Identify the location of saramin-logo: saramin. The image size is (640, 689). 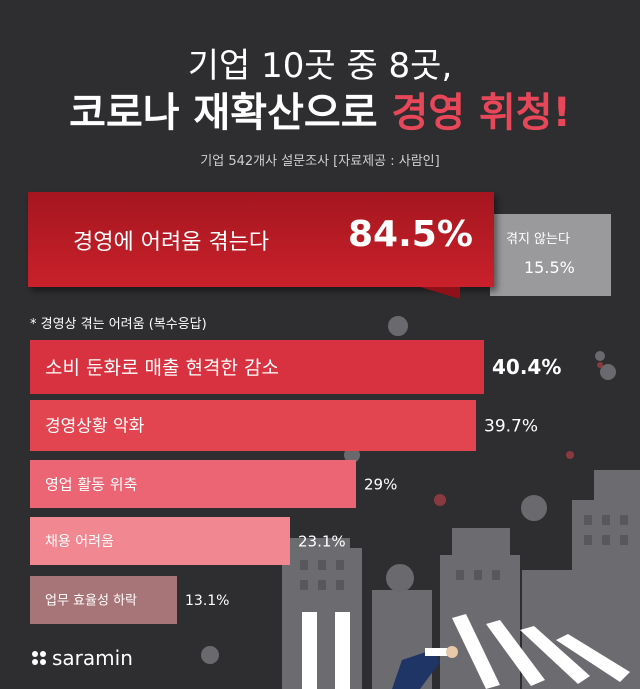
(82, 658).